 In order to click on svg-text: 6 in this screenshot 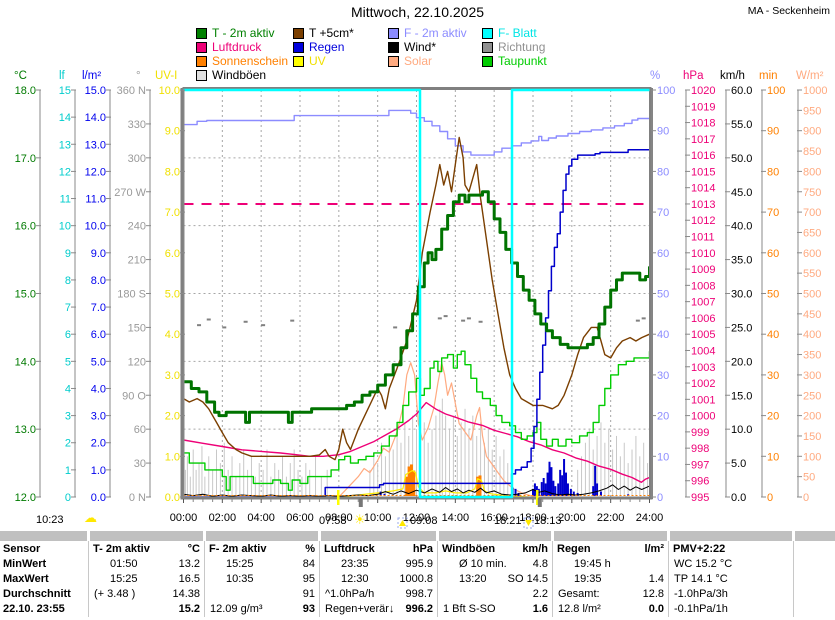, I will do `click(68, 335)`.